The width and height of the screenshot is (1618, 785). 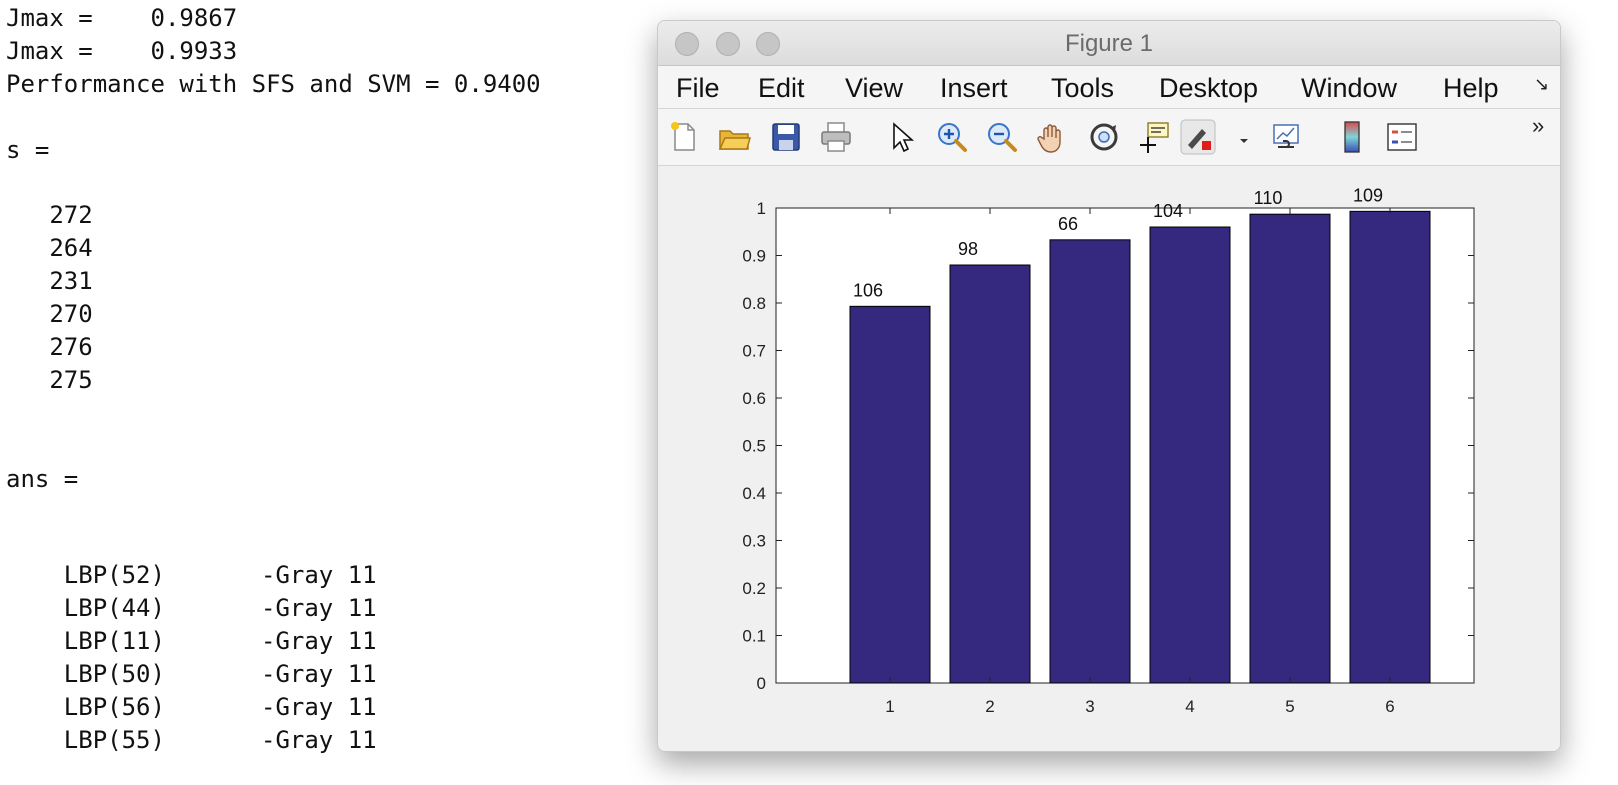 What do you see at coordinates (974, 88) in the screenshot?
I see `menu-insert: Insert` at bounding box center [974, 88].